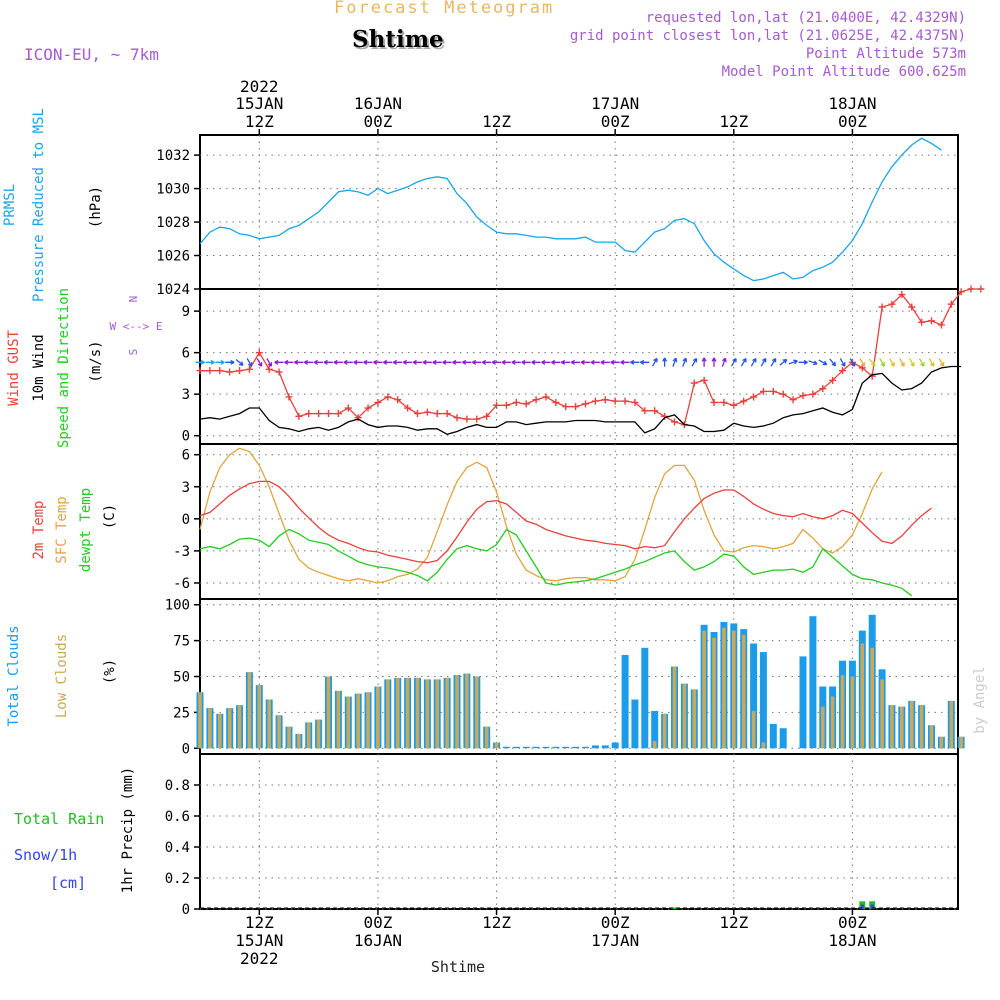 This screenshot has width=1000, height=1000. Describe the element at coordinates (128, 830) in the screenshot. I see `y-axis-label: 1hr Precip (mm)` at that location.